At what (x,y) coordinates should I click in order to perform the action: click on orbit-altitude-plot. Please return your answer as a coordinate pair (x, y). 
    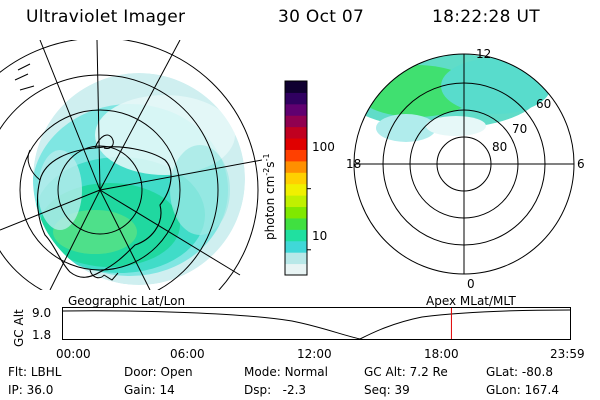
    Looking at the image, I should click on (316, 323).